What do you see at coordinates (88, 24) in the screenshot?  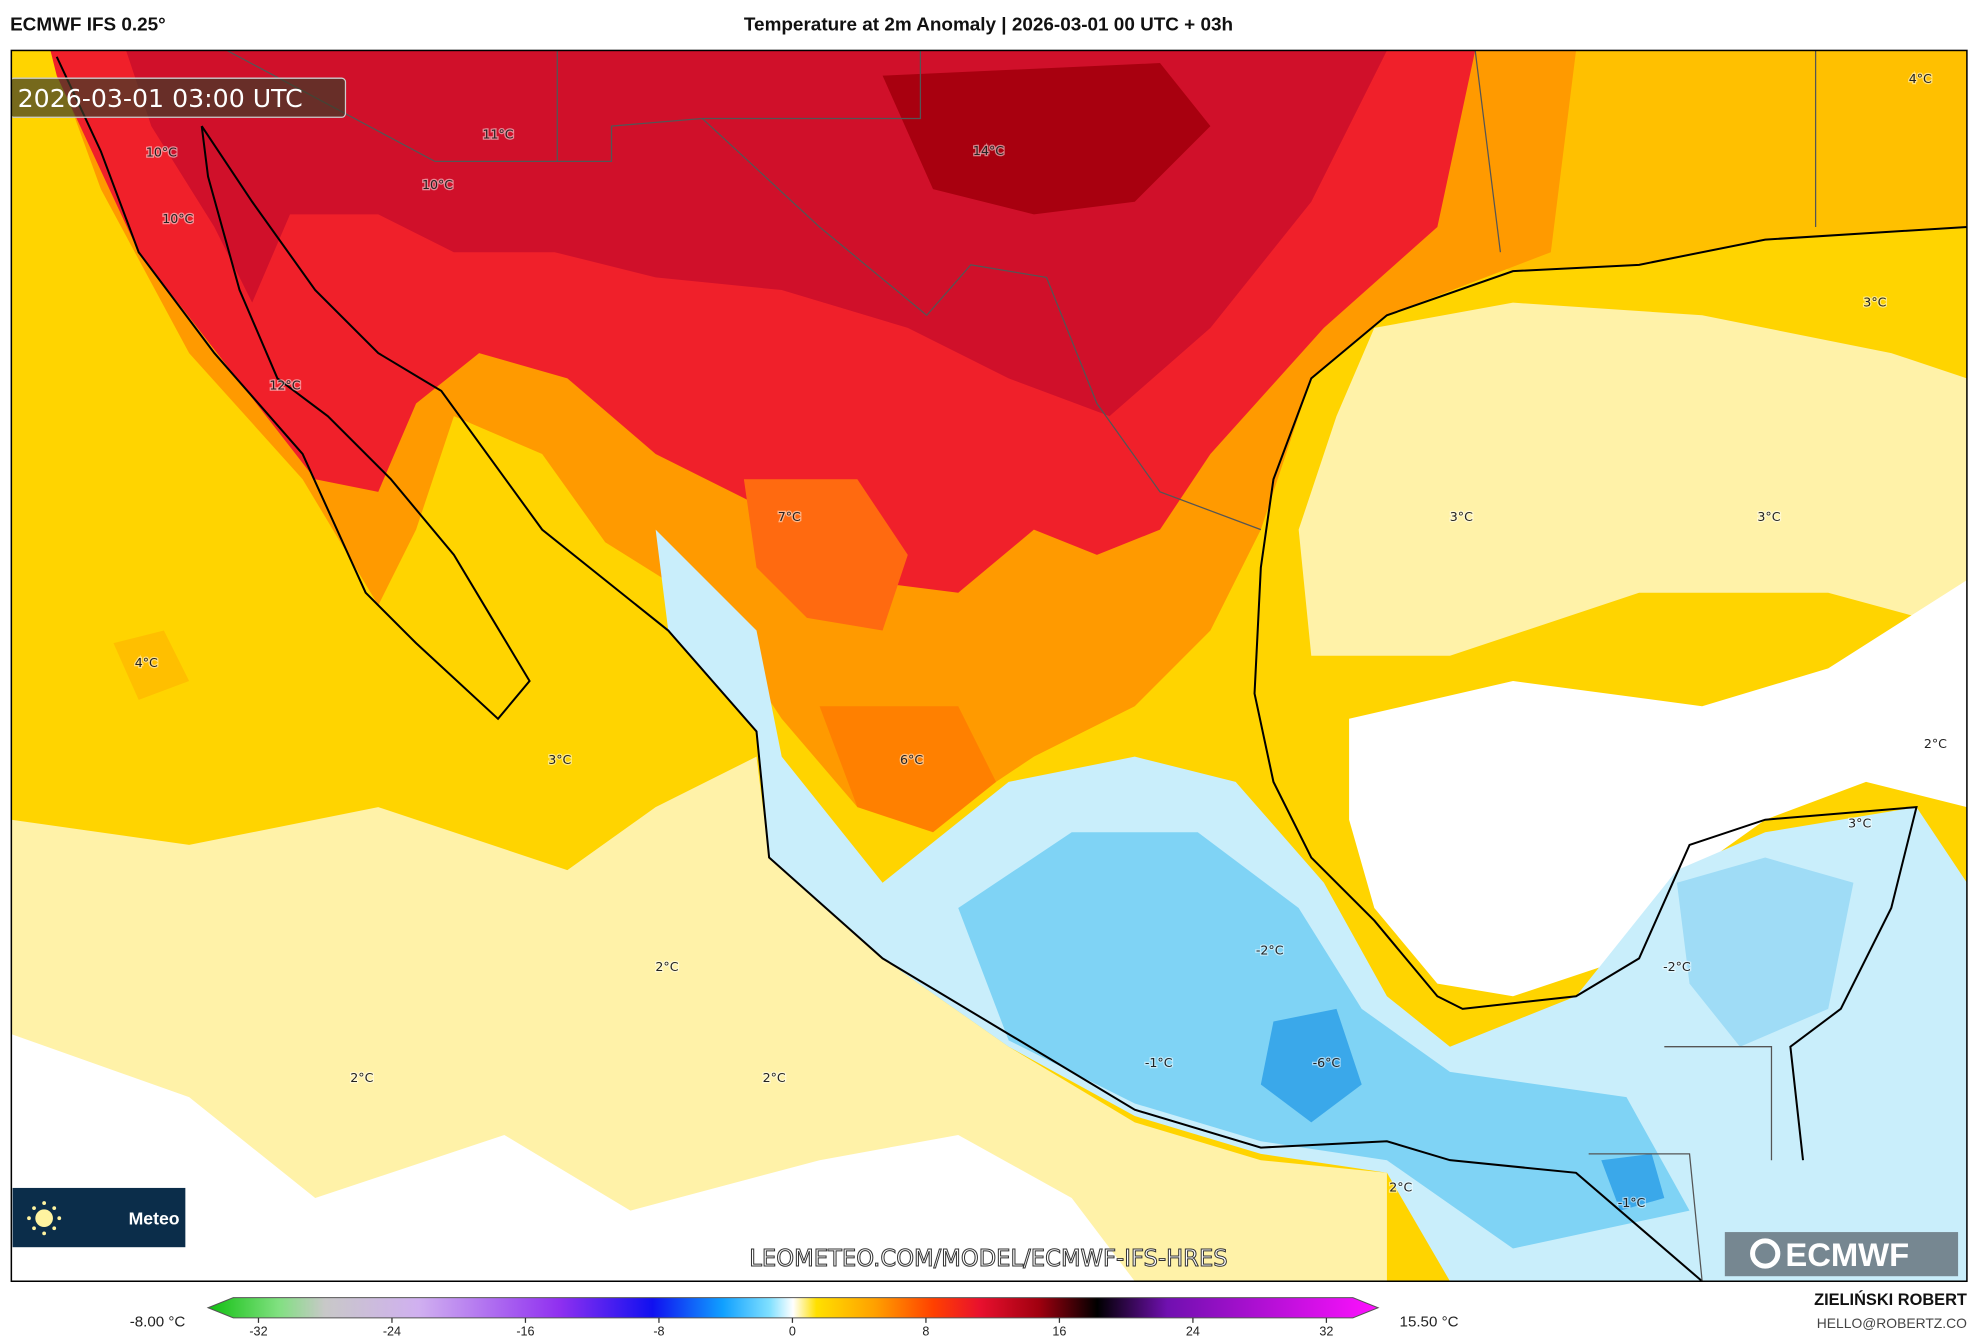 I see `model-name: ECMWF IFS 0.25°` at bounding box center [88, 24].